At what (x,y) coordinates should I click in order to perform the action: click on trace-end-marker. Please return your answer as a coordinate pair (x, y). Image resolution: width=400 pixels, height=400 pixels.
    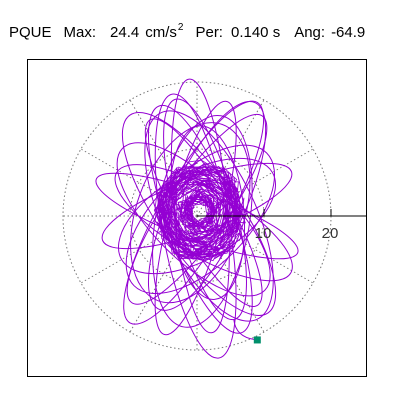
    Looking at the image, I should click on (257, 340).